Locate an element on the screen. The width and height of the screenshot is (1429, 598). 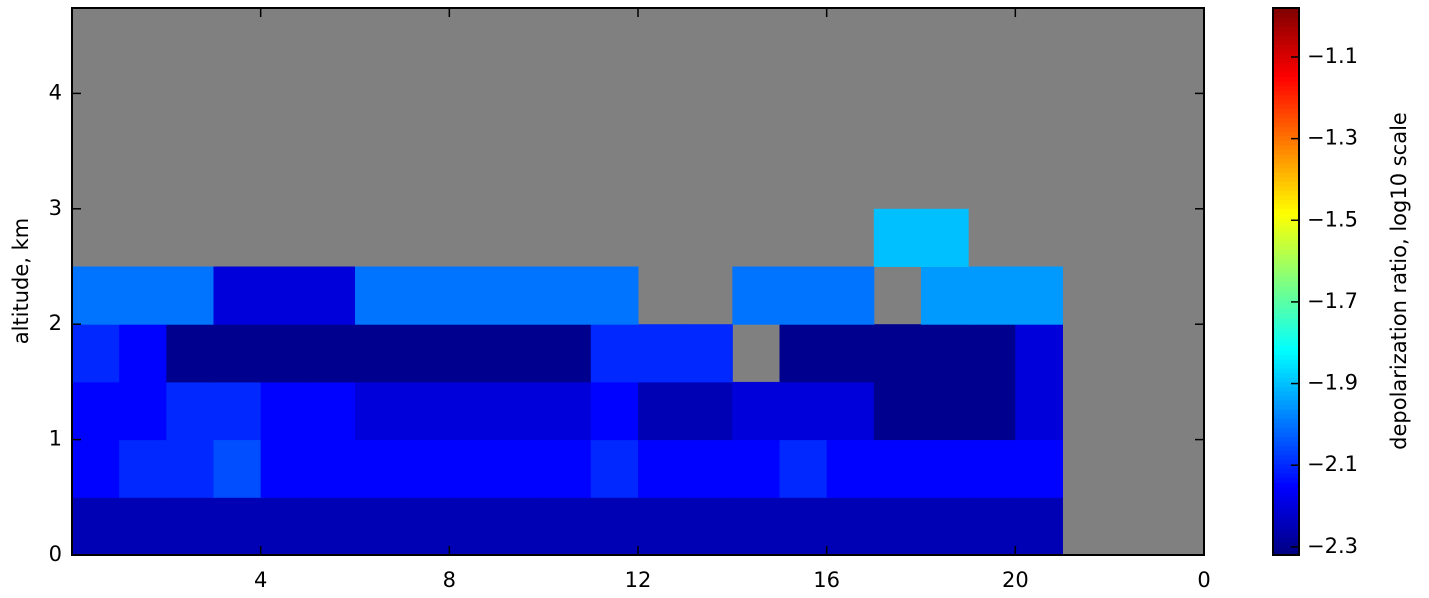
colorbar-tick-label: −1.5 is located at coordinates (1332, 219).